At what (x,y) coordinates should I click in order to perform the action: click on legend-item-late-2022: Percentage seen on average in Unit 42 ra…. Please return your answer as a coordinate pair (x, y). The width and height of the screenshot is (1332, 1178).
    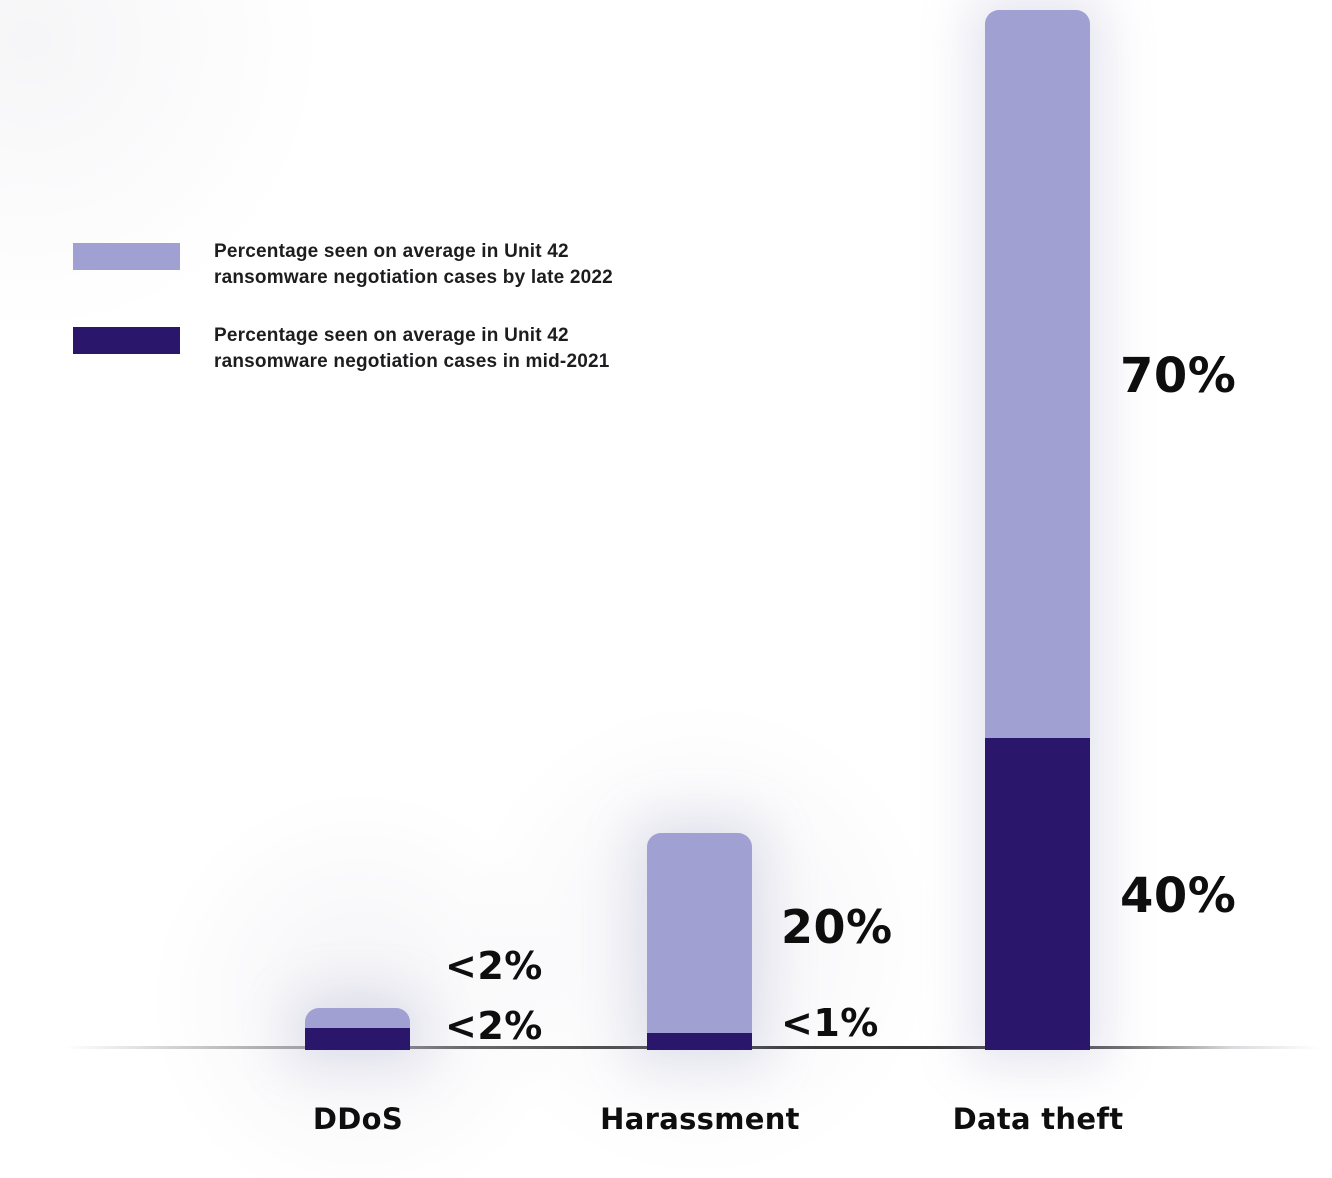
    Looking at the image, I should click on (343, 266).